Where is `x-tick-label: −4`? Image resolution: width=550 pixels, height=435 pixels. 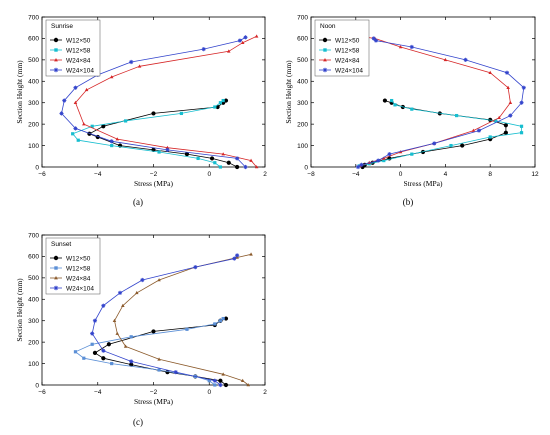 x-tick-label: −4 is located at coordinates (98, 174).